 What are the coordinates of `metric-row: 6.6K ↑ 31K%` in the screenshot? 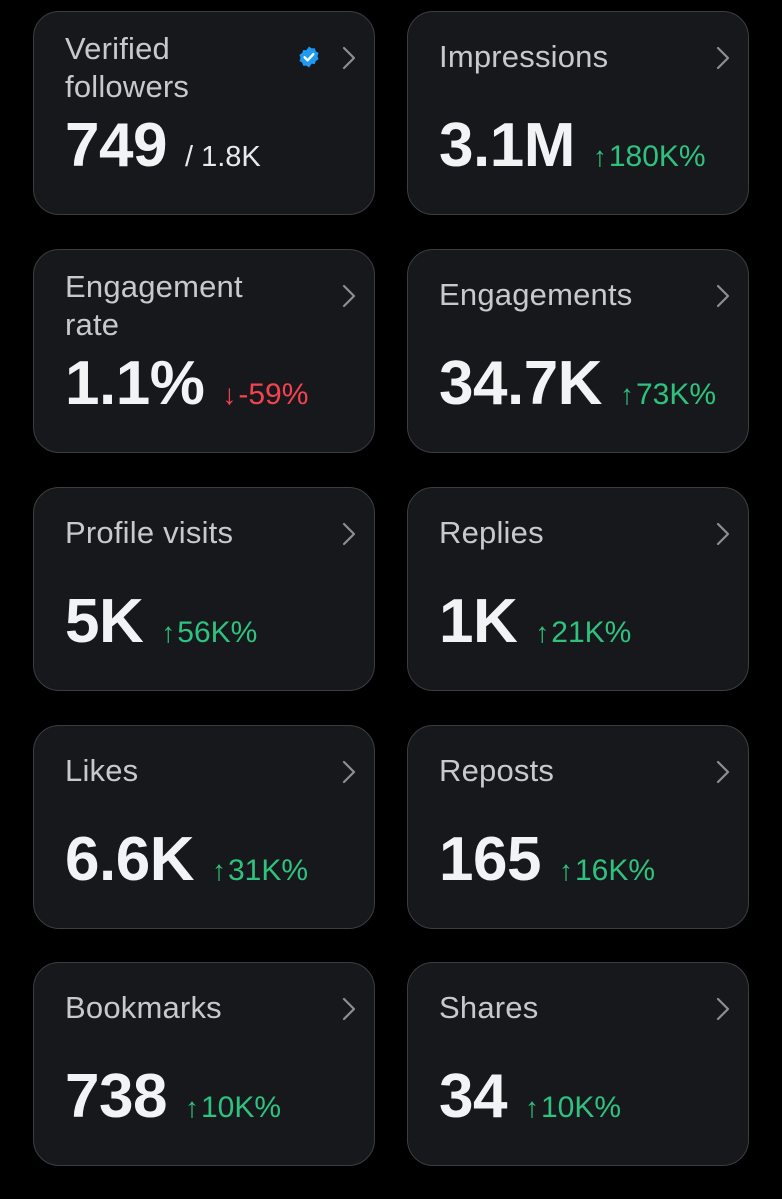 It's located at (186, 859).